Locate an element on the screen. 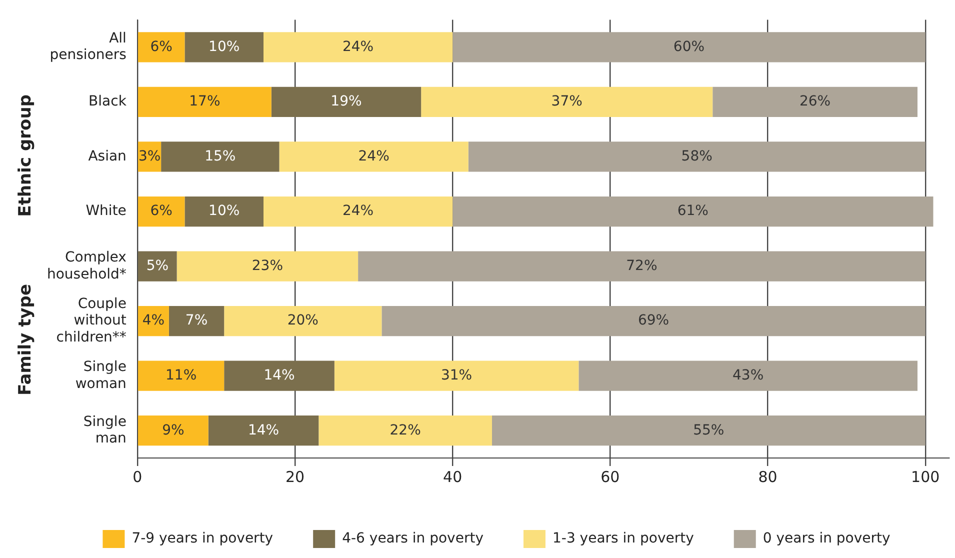  y-tick-label: White is located at coordinates (106, 211).